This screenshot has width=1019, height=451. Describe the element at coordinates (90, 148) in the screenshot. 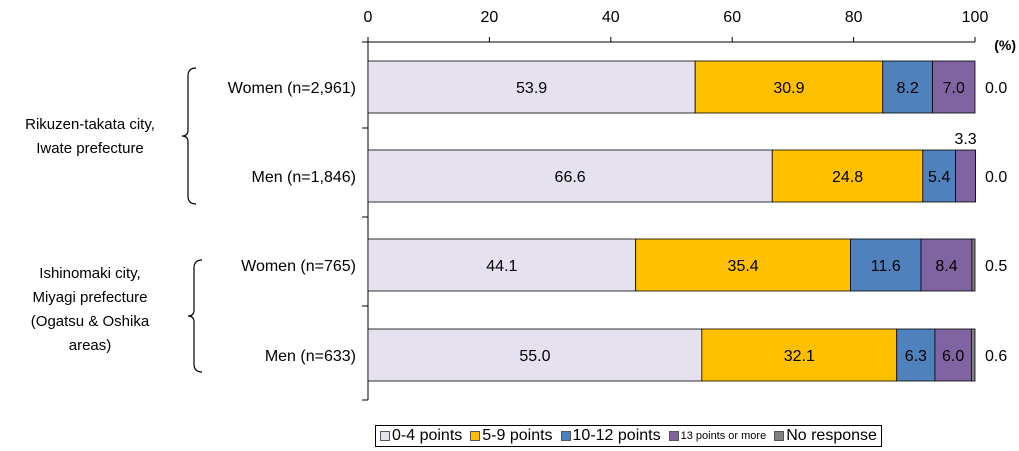

I see `group-label: Iwate prefecture` at that location.